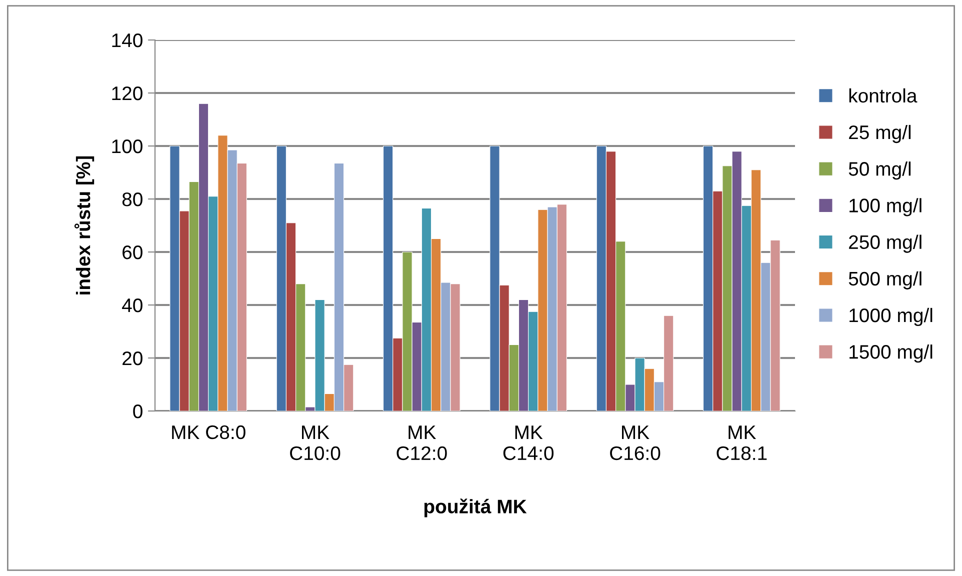 This screenshot has width=962, height=576. Describe the element at coordinates (132, 199) in the screenshot. I see `y-tick-label: 80` at that location.